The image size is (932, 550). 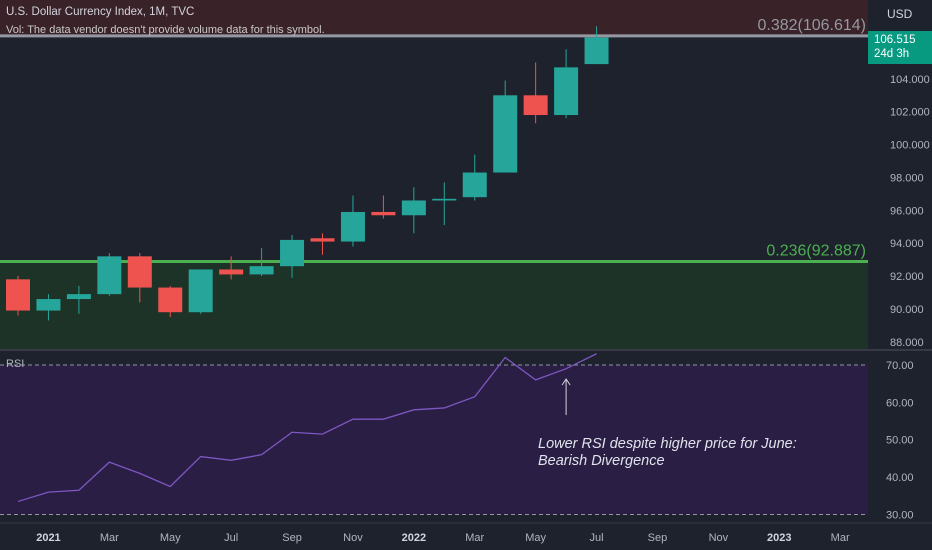 What do you see at coordinates (907, 310) in the screenshot?
I see `price-tick-label: 90.000` at bounding box center [907, 310].